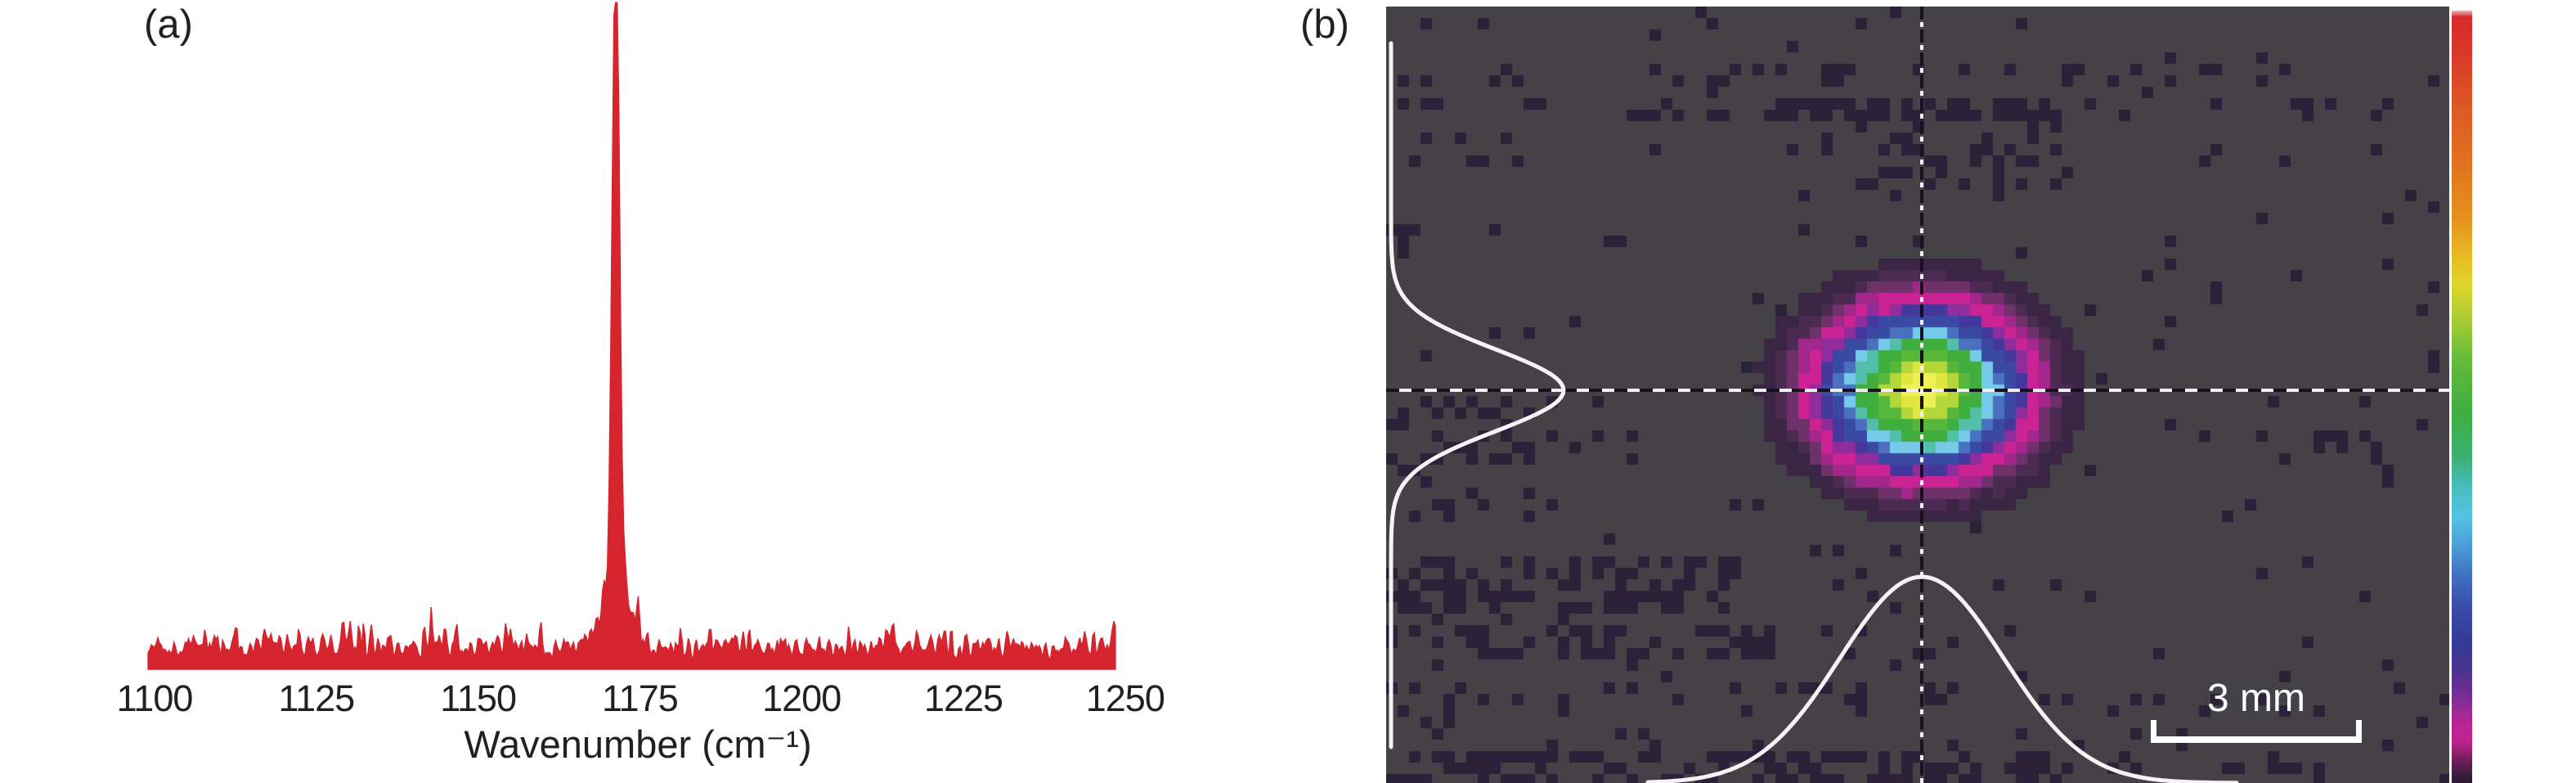 Image resolution: width=2576 pixels, height=783 pixels. I want to click on x-tick-label: 1150, so click(478, 698).